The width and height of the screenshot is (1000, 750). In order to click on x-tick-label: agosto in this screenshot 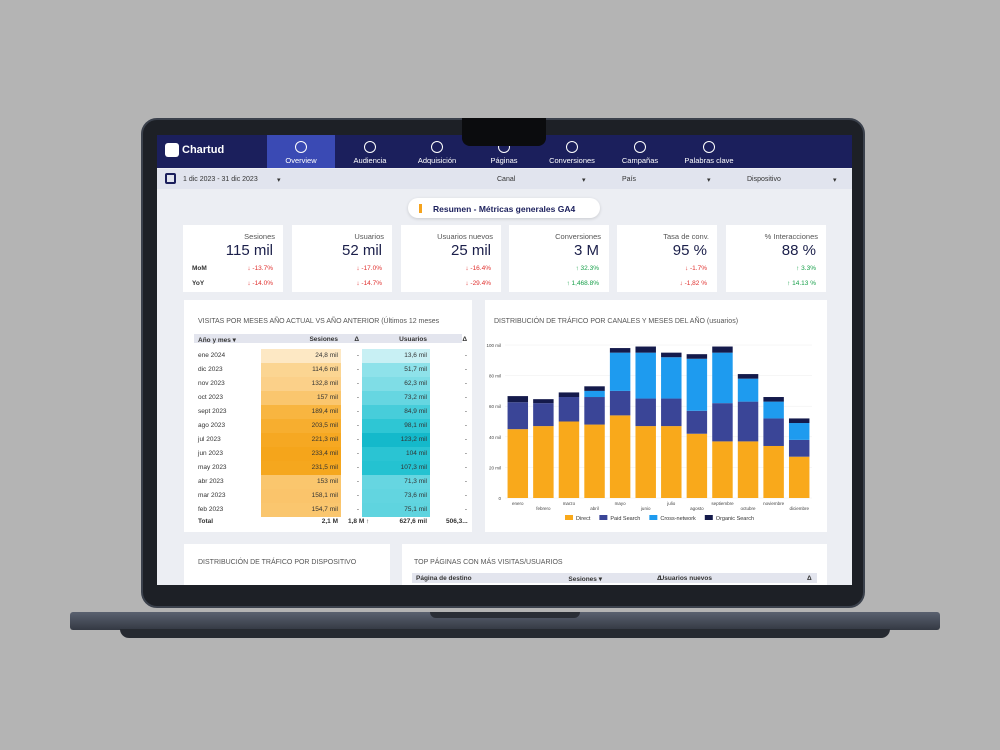, I will do `click(697, 508)`.